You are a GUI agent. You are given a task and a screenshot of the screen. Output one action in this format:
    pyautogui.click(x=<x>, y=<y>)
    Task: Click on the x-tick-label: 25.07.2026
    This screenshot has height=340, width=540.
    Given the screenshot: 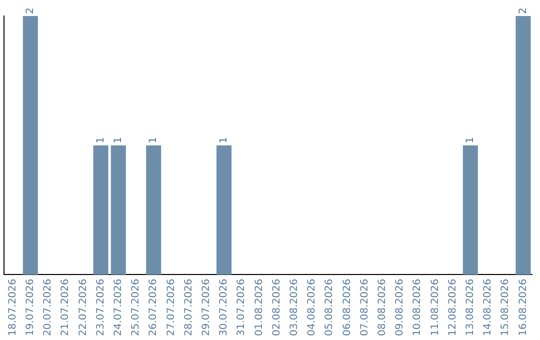 What is the action you would take?
    pyautogui.click(x=136, y=307)
    